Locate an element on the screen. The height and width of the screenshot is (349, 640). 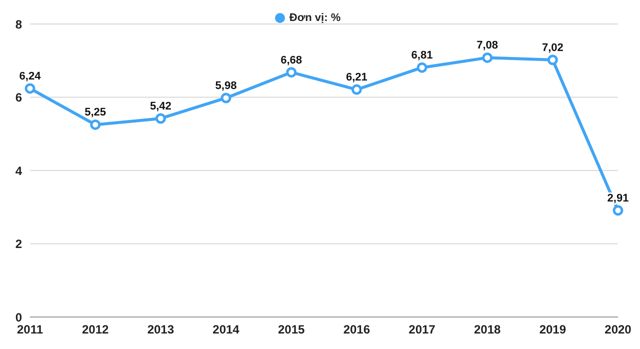
data-label: 5,98 is located at coordinates (226, 86).